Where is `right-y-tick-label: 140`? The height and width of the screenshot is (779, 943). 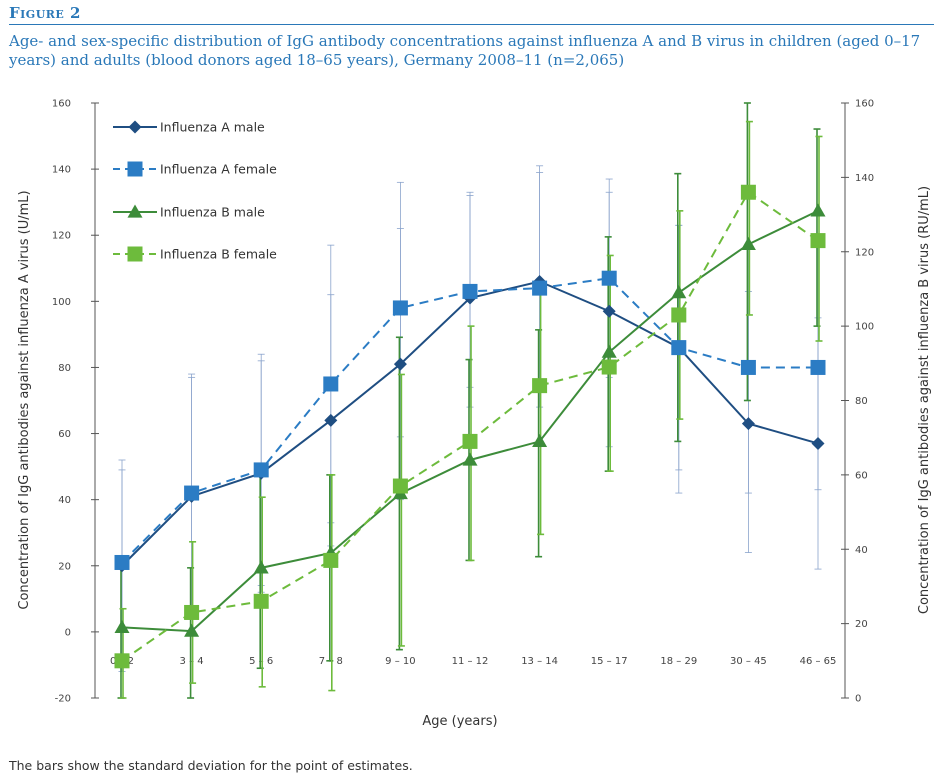 right-y-tick-label: 140 is located at coordinates (864, 178).